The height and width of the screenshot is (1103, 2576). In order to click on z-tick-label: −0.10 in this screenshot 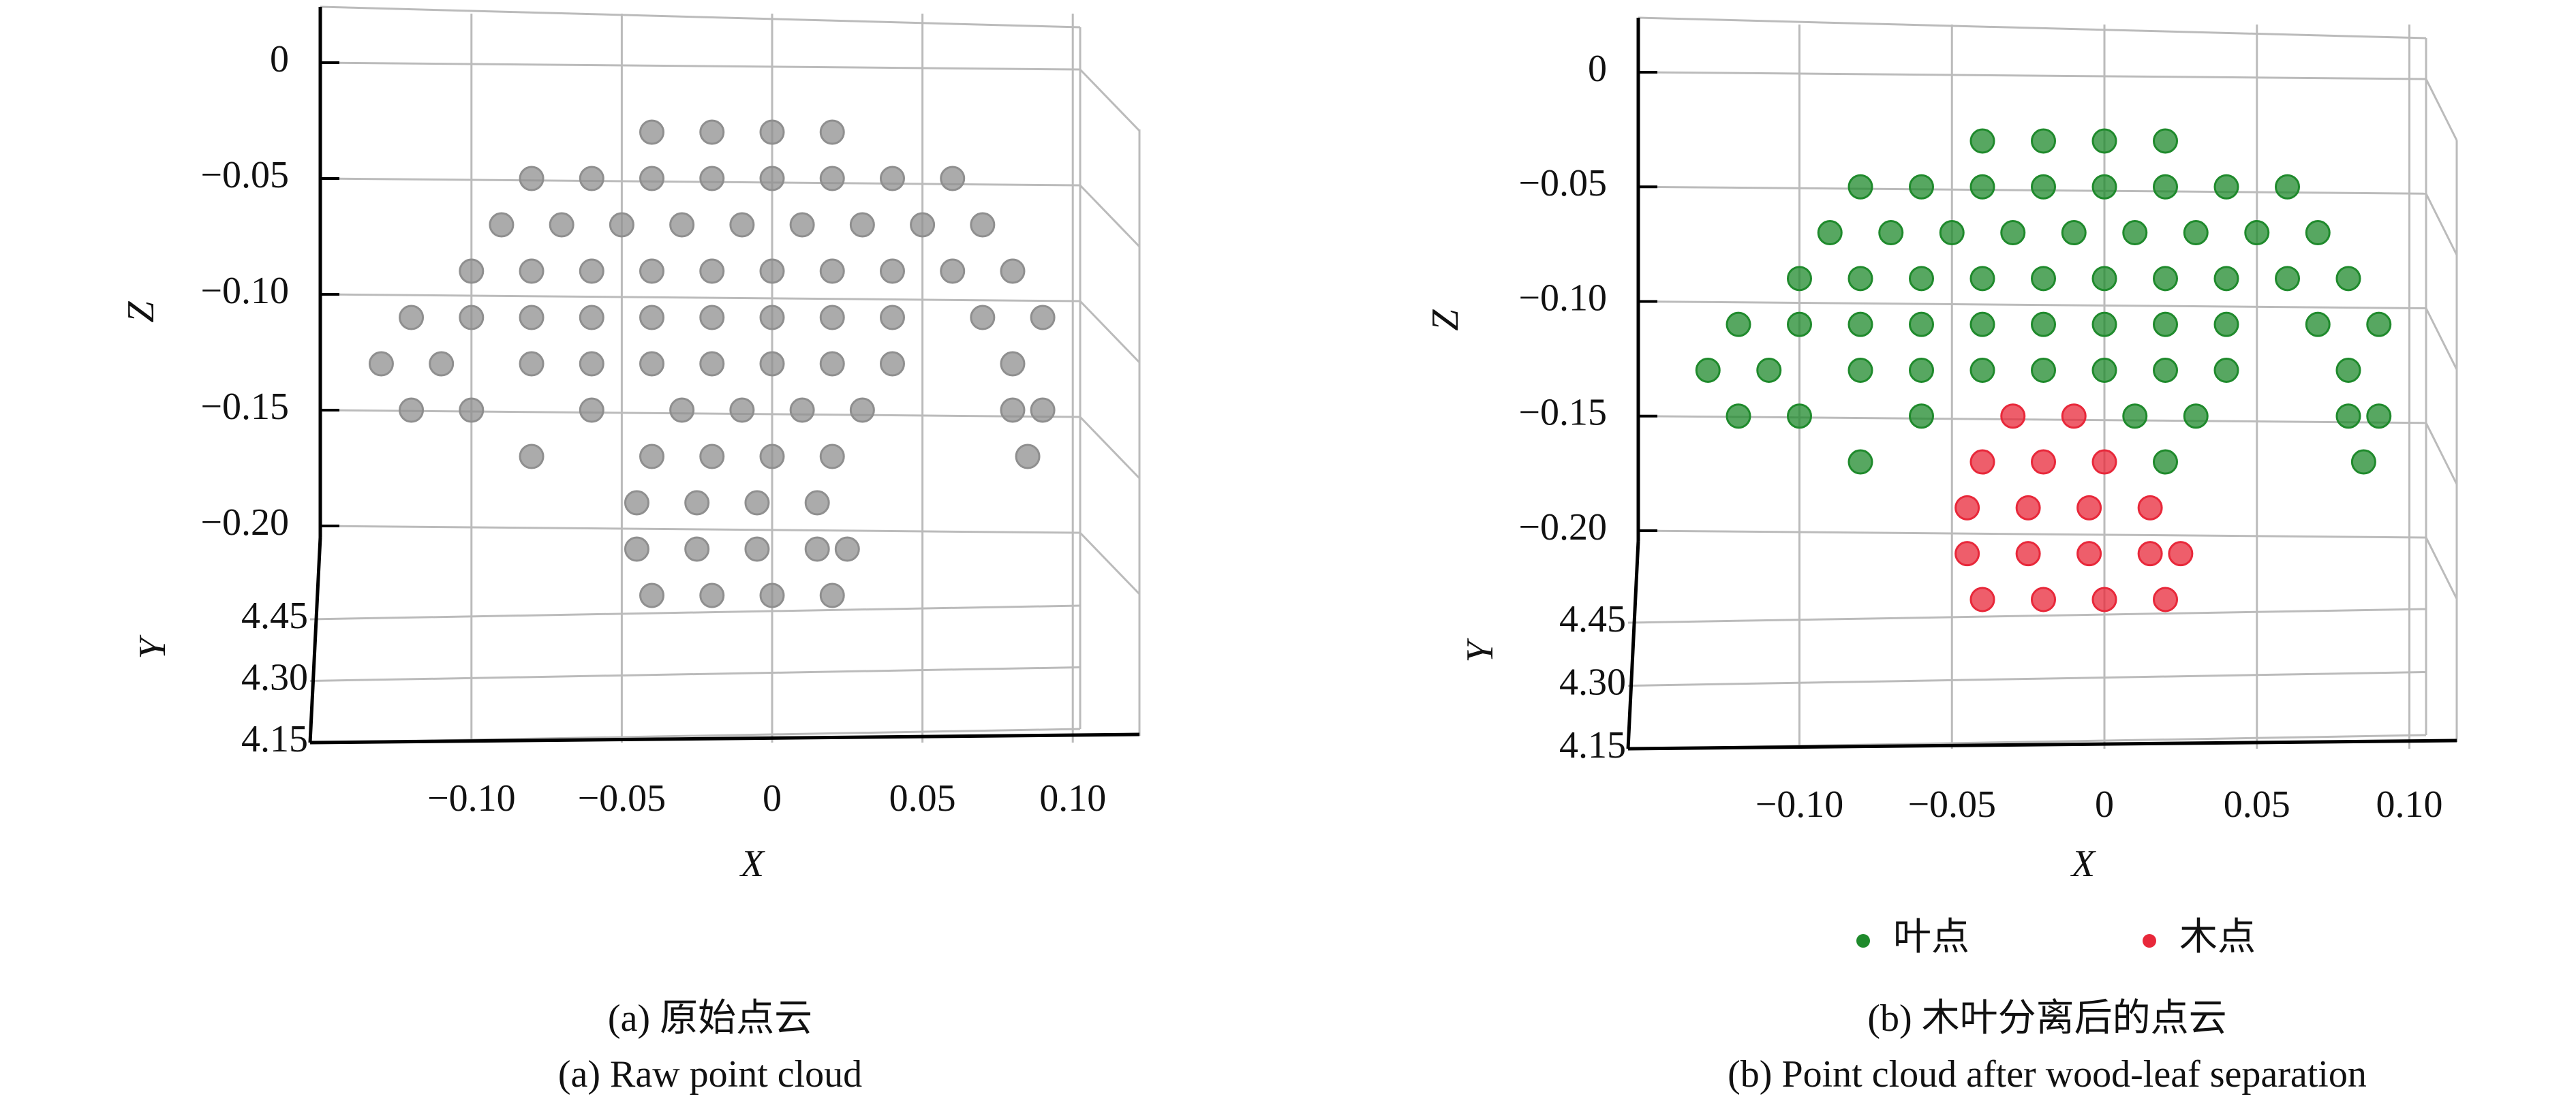, I will do `click(1562, 298)`.